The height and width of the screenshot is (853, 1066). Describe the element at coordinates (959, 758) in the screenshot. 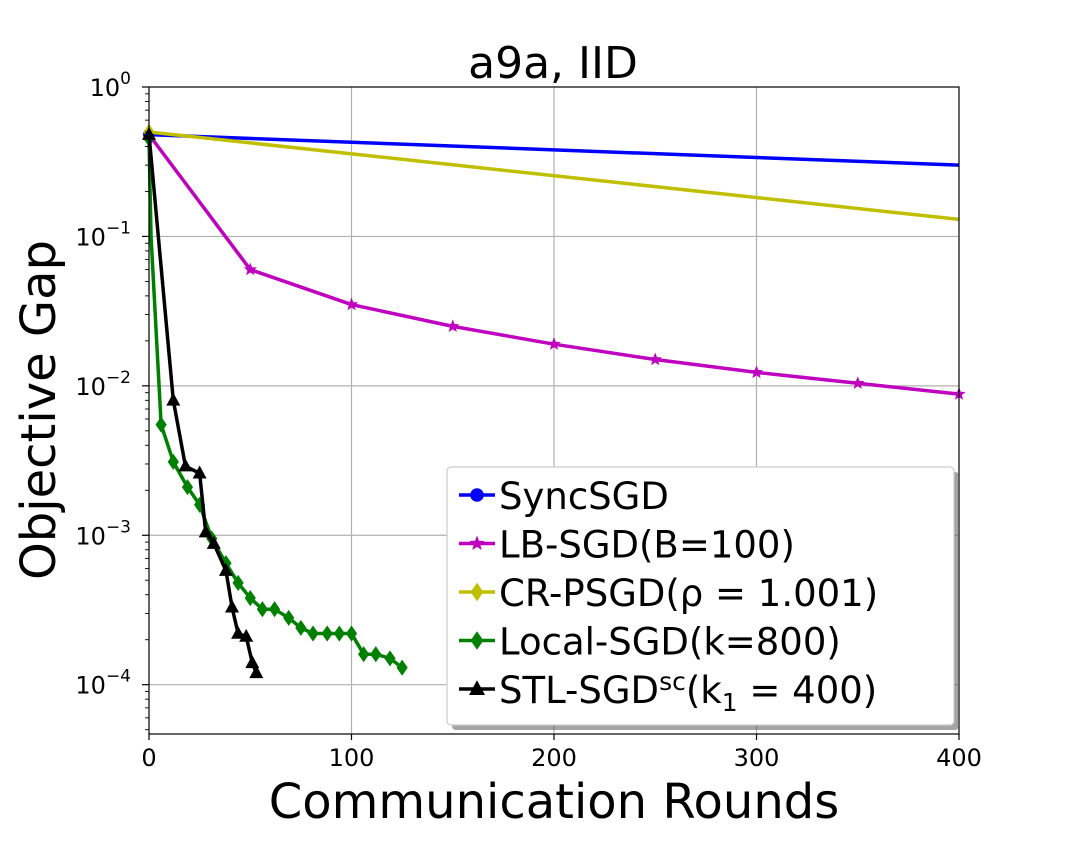

I see `x-tick-label: 400` at that location.